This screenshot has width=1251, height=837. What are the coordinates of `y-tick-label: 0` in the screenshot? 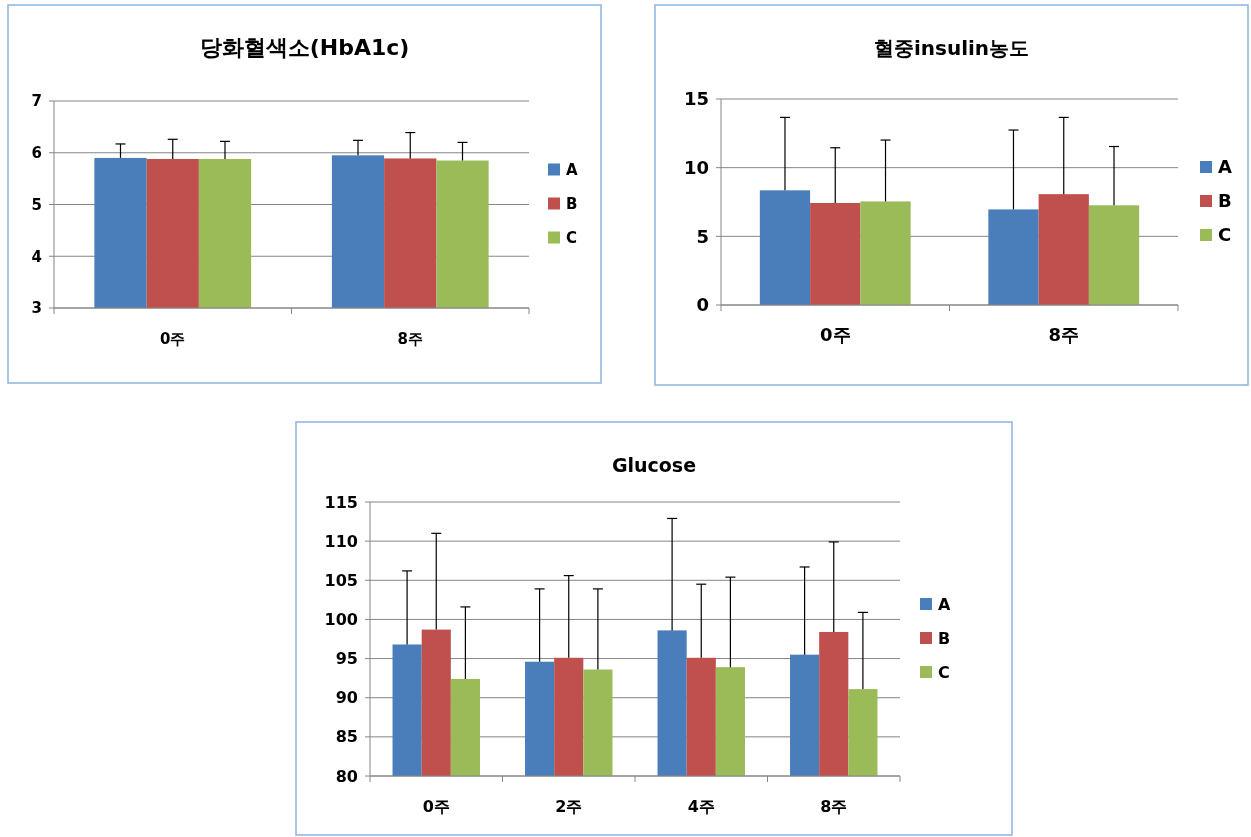 It's located at (702, 305).